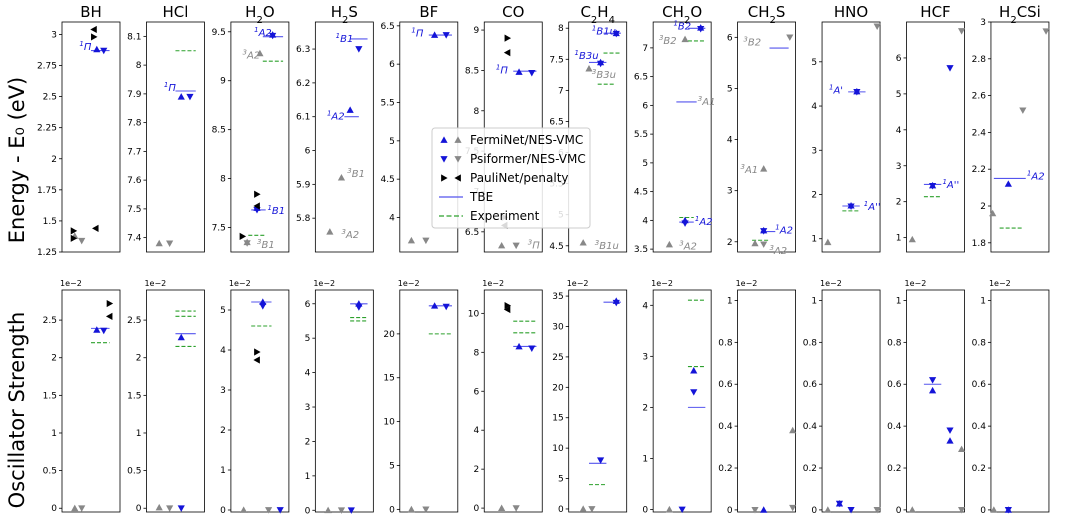 The image size is (1080, 523). I want to click on state-symmetry: A1, so click(751, 170).